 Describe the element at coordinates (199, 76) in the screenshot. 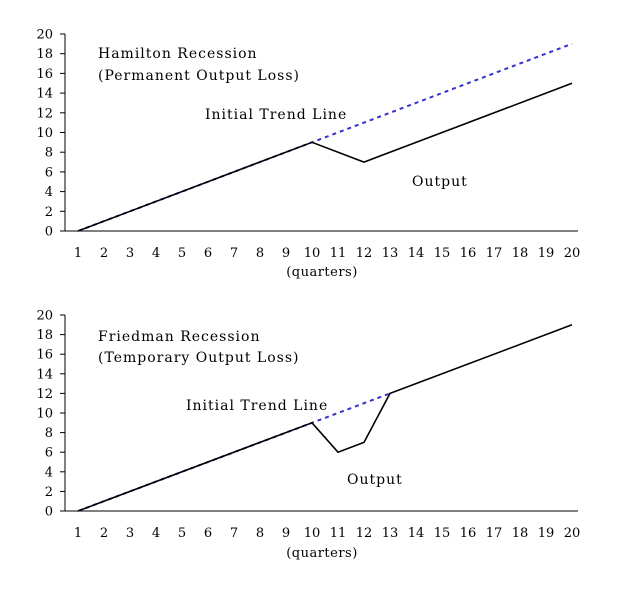

I see `annotation-title2: (Permanent Output Loss)` at that location.